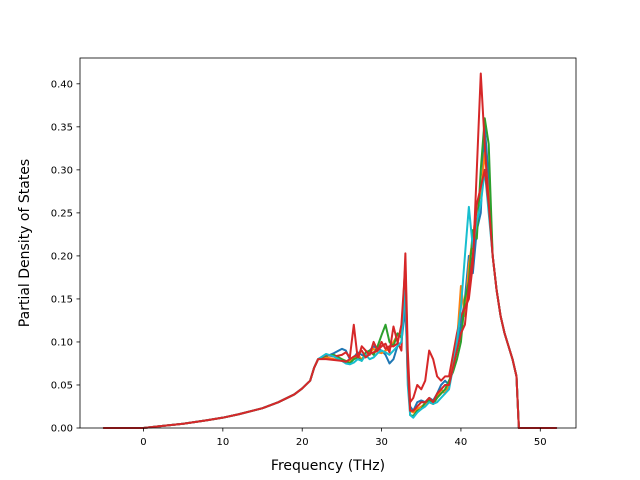 Image resolution: width=640 pixels, height=480 pixels. What do you see at coordinates (328, 466) in the screenshot?
I see `x-axis-label: Frequency (THz)` at bounding box center [328, 466].